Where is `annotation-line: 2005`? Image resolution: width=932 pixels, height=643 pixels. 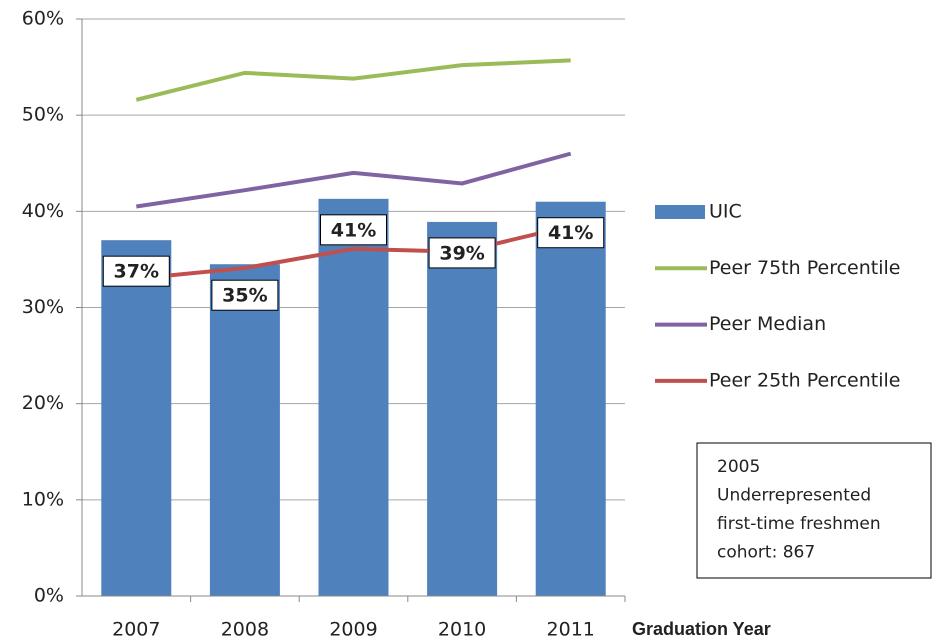
annotation-line: 2005 is located at coordinates (738, 467).